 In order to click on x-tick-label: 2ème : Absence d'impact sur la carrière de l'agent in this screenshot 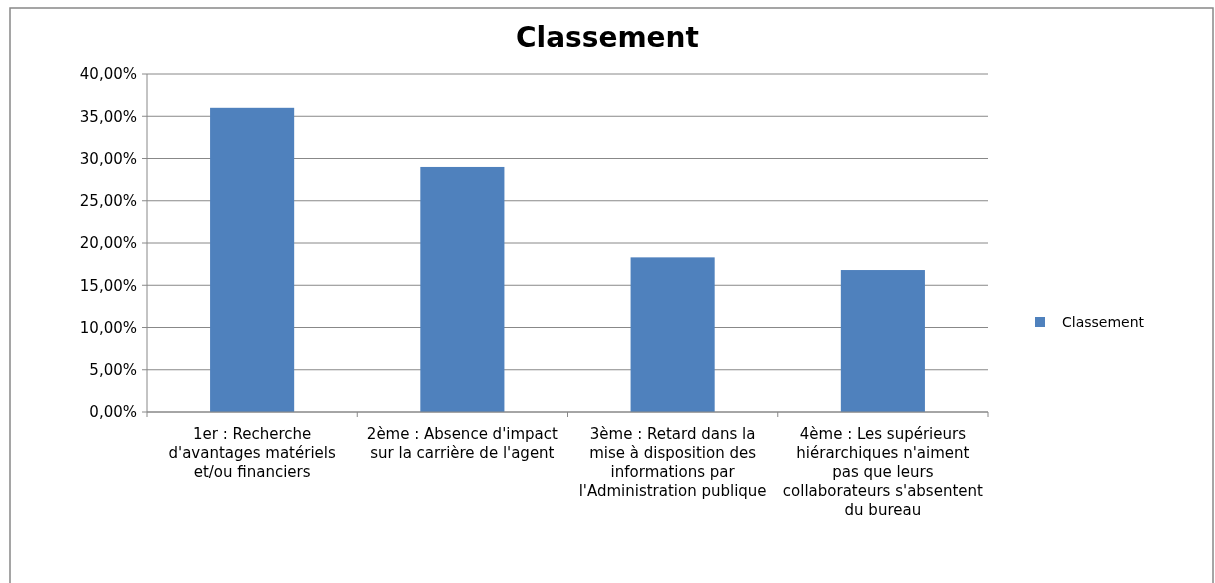, I will do `click(462, 443)`.